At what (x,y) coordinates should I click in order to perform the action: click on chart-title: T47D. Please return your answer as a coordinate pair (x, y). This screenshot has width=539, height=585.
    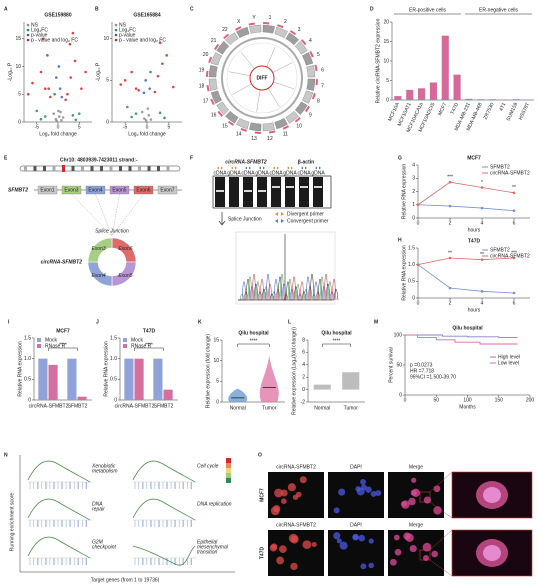
    Looking at the image, I should click on (149, 331).